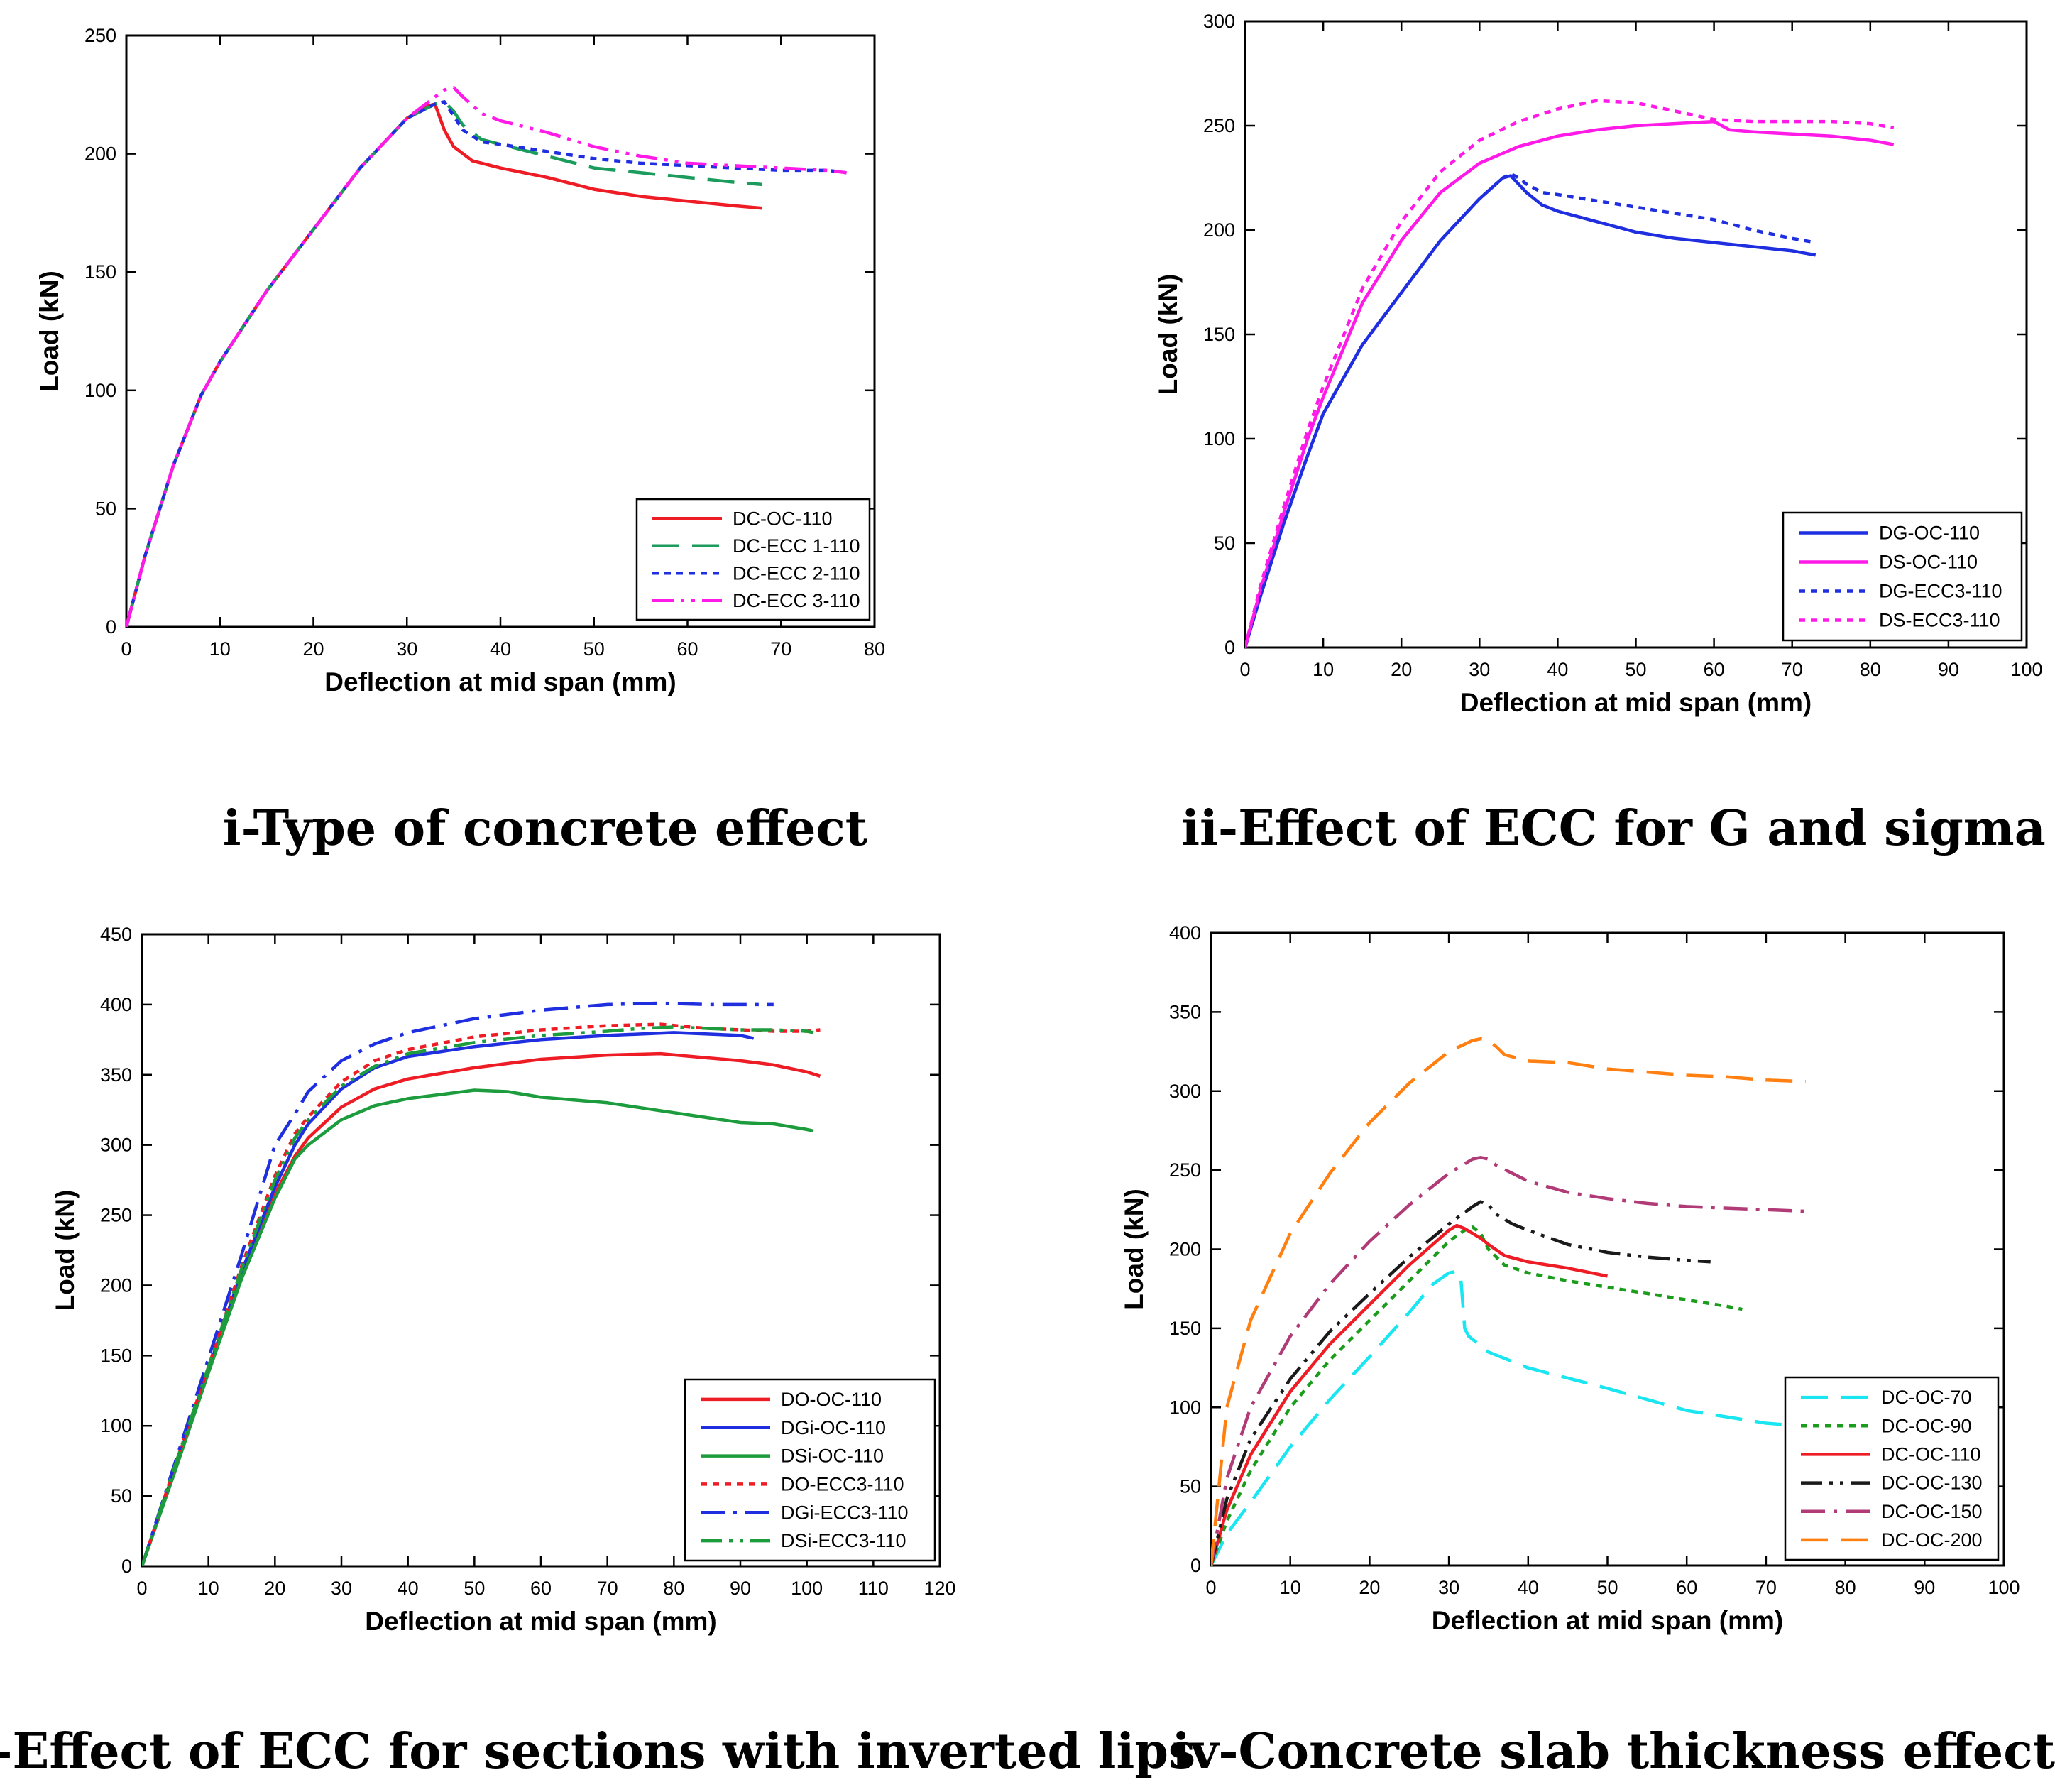  What do you see at coordinates (1932, 1484) in the screenshot?
I see `legend-label: DC-OC-130` at bounding box center [1932, 1484].